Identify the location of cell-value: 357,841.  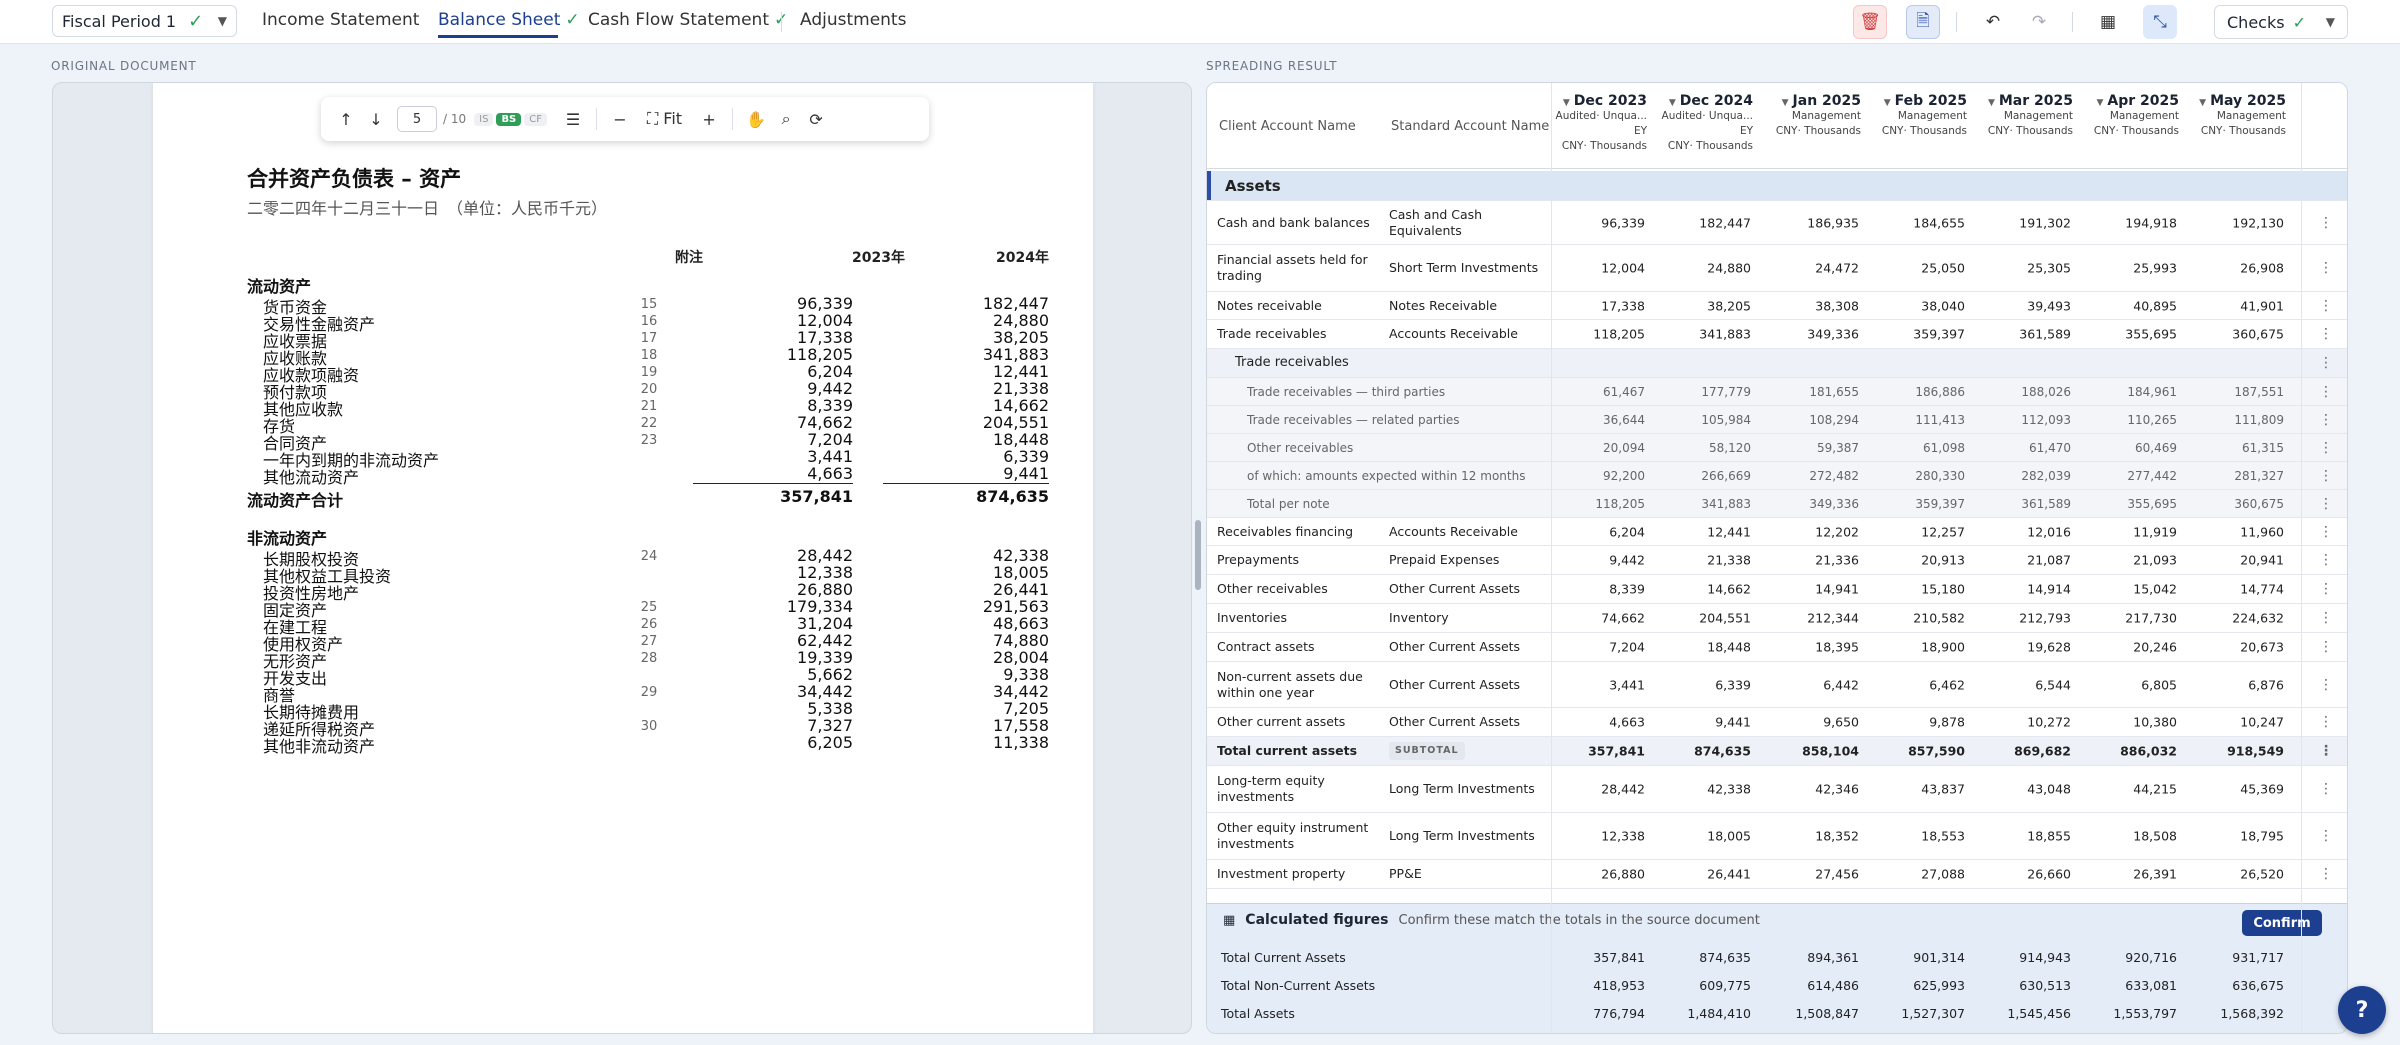
(1616, 751).